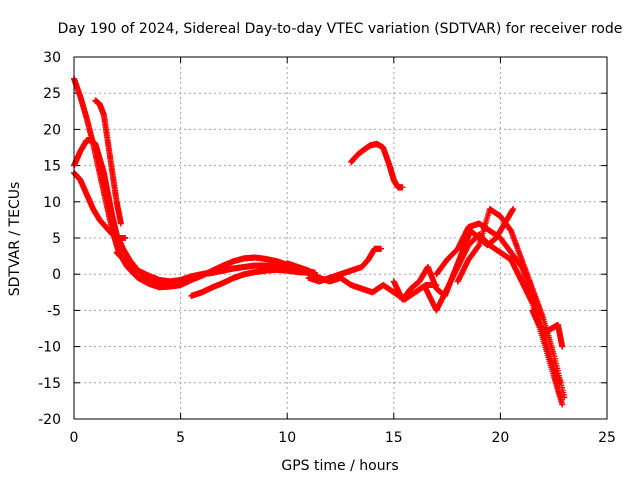  I want to click on y-tick-label: 10, so click(52, 203).